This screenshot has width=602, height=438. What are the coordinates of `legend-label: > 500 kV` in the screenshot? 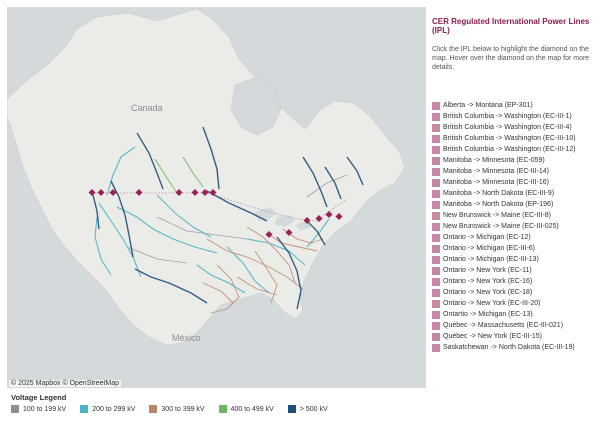 It's located at (313, 409).